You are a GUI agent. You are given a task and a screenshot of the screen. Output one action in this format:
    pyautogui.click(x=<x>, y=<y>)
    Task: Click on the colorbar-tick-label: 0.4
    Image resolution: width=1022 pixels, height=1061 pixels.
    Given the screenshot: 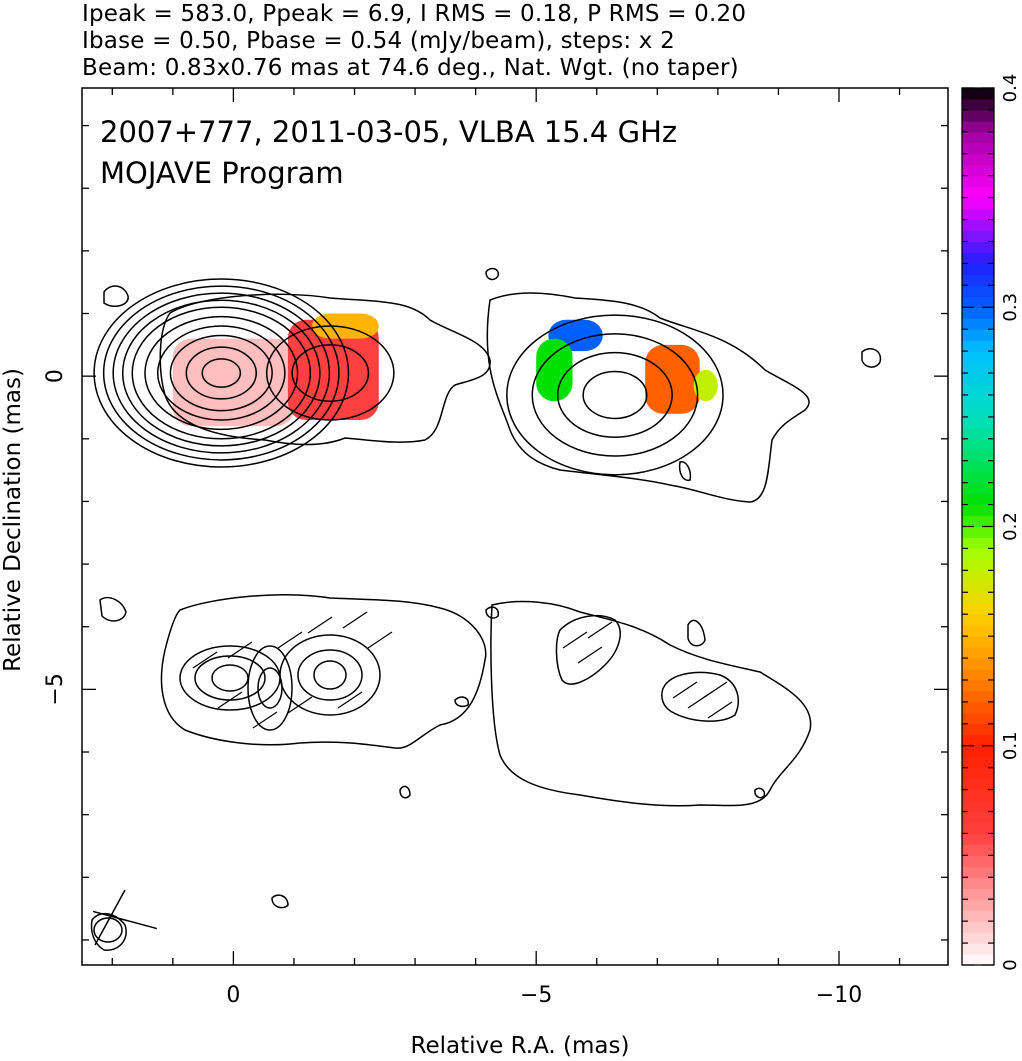 What is the action you would take?
    pyautogui.click(x=1010, y=88)
    